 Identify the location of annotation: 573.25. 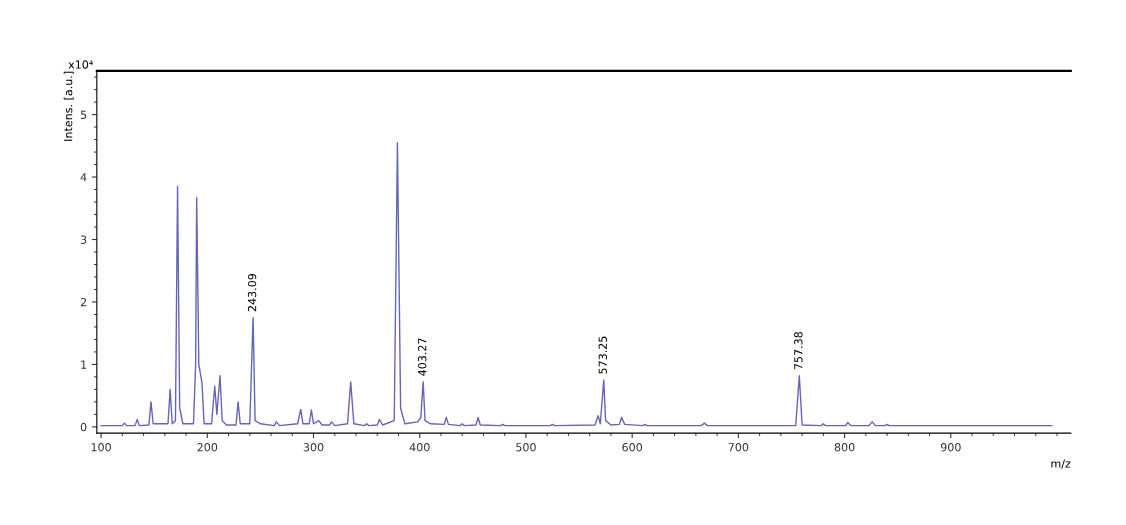
(602, 355).